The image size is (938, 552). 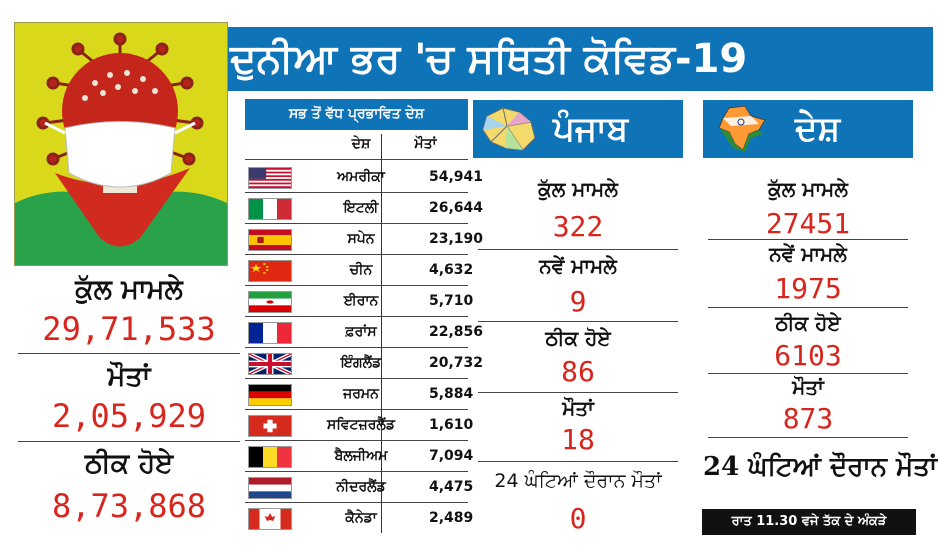 What do you see at coordinates (129, 416) in the screenshot?
I see `world-deaths-value: 2,05,929` at bounding box center [129, 416].